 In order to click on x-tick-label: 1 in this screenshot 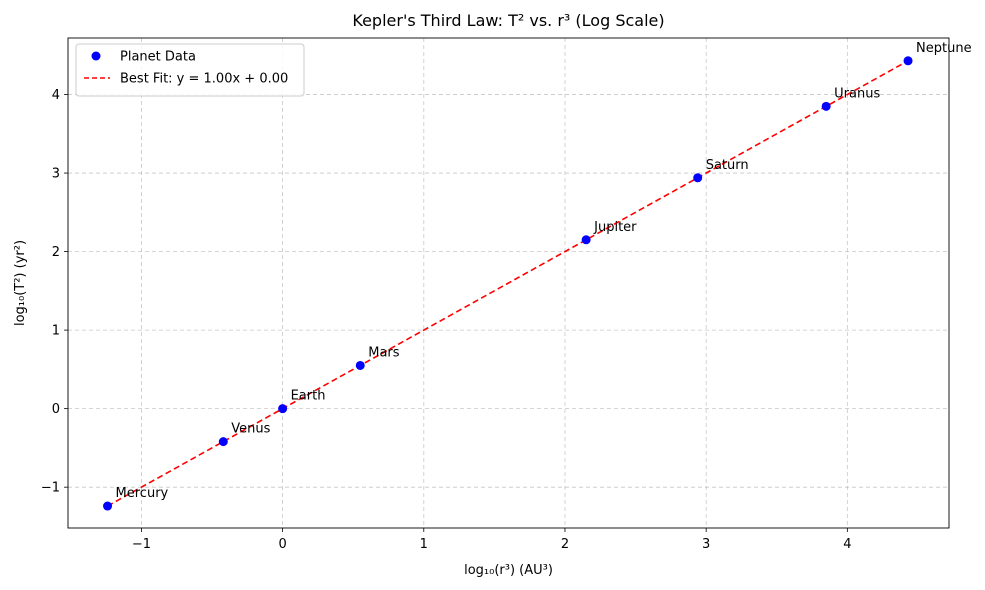, I will do `click(424, 544)`.